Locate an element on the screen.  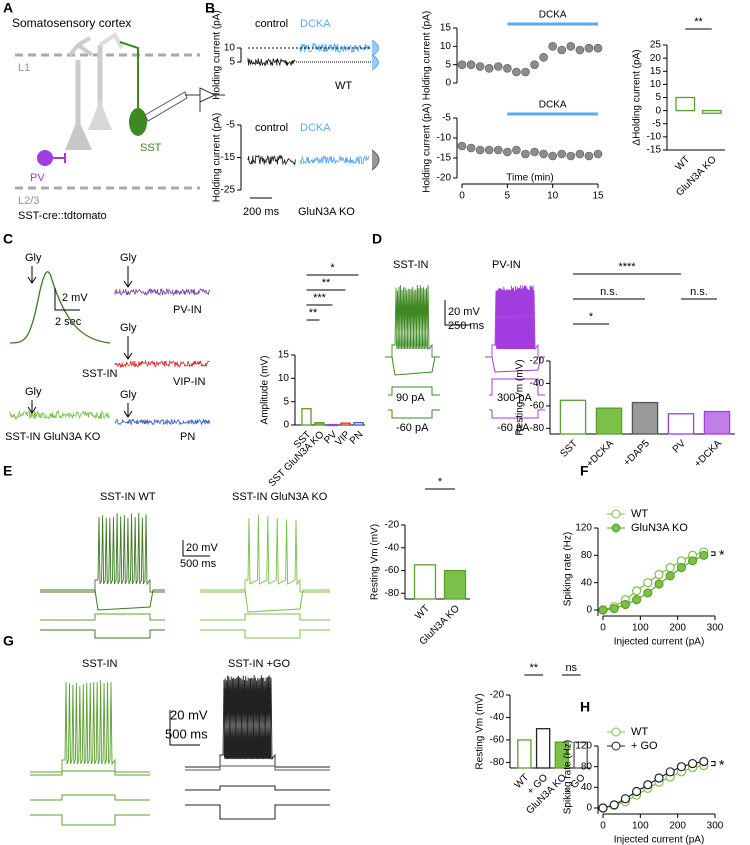
x-tick-label: WT is located at coordinates (422, 612).